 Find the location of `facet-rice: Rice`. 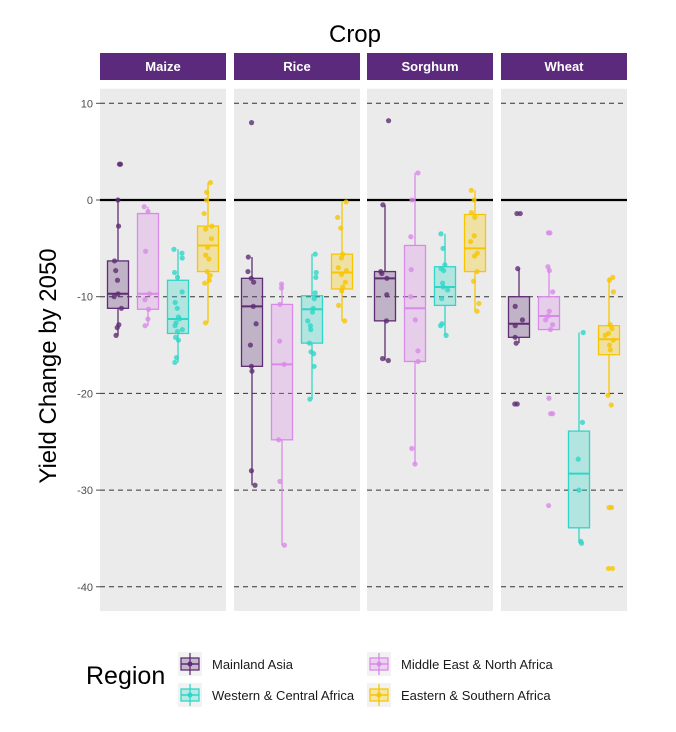

facet-rice: Rice is located at coordinates (297, 332).